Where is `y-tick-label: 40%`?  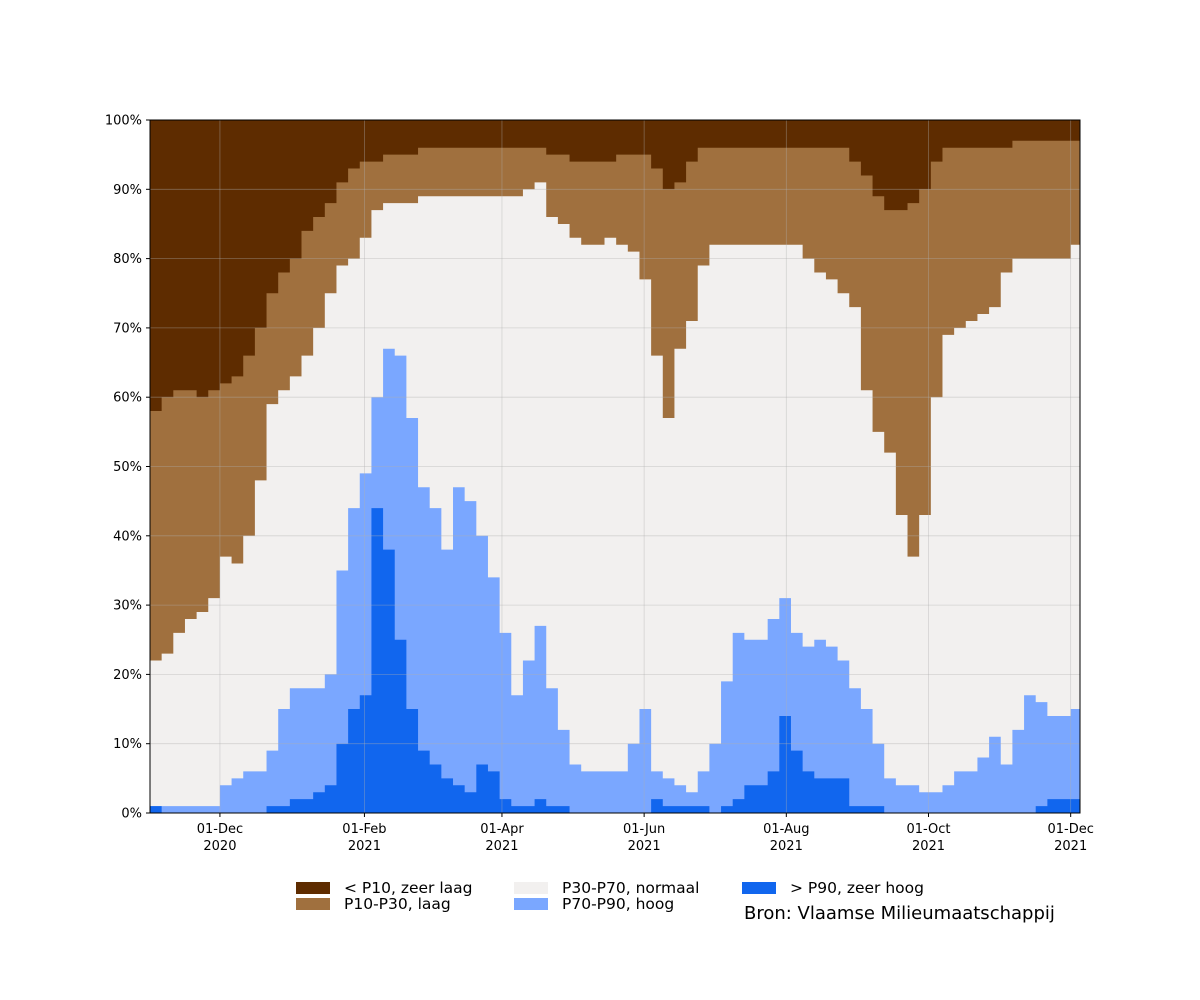
y-tick-label: 40% is located at coordinates (127, 536).